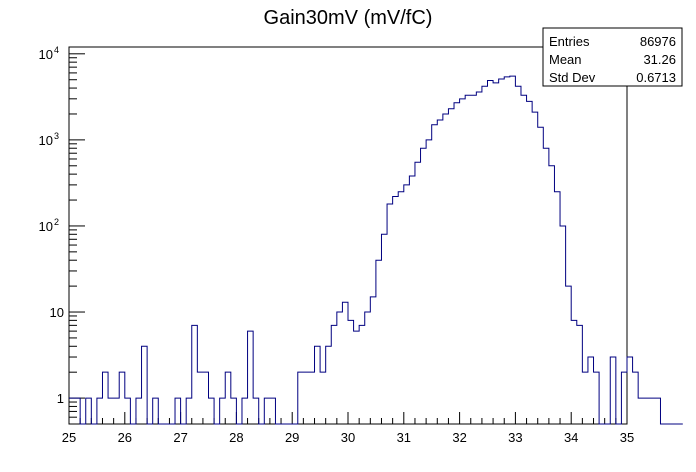  I want to click on stats-mean-value: 31.26, so click(659, 59).